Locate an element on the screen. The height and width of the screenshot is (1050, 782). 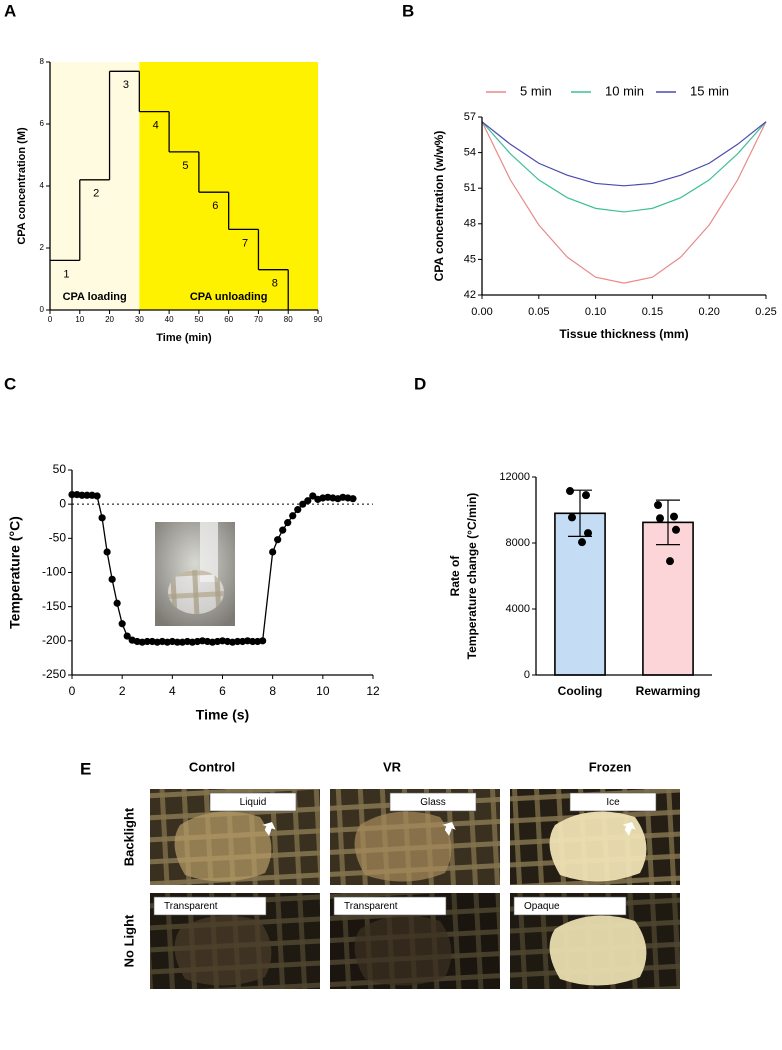
photo-tag: Liquid is located at coordinates (253, 802).